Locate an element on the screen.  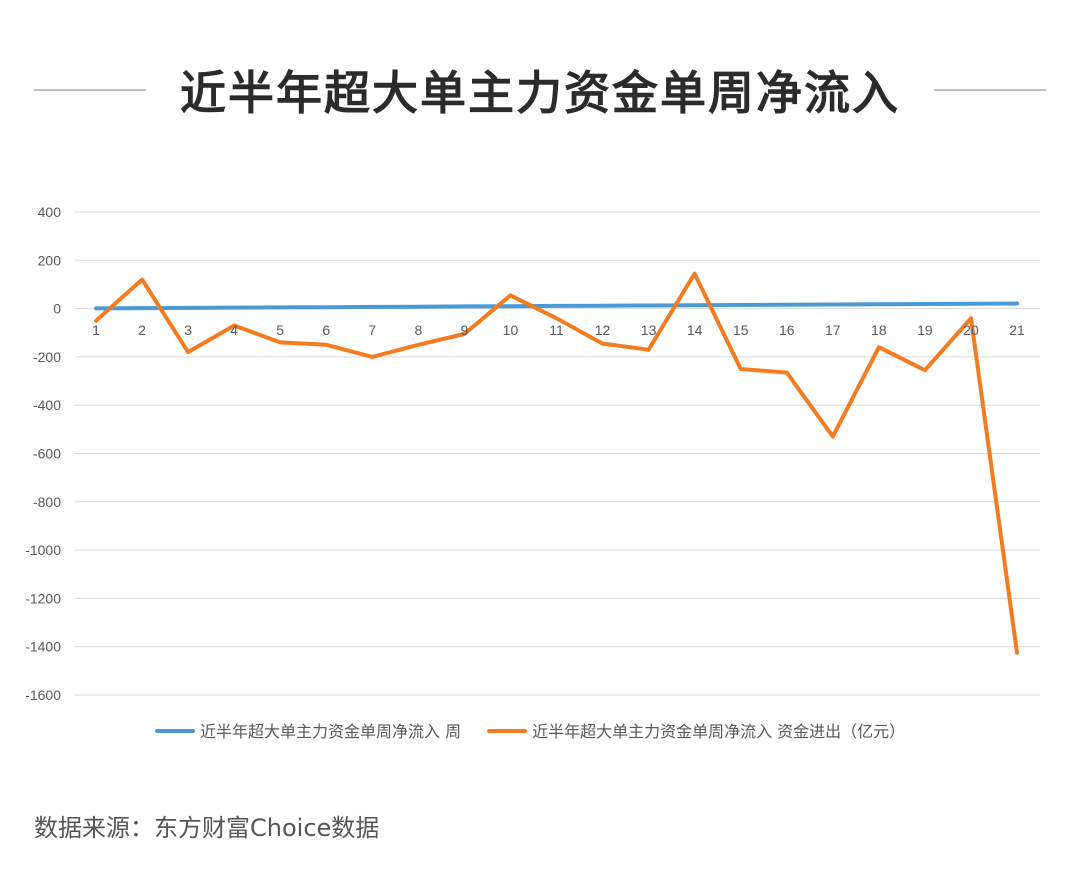
x-tick-label-15: 16 is located at coordinates (787, 330).